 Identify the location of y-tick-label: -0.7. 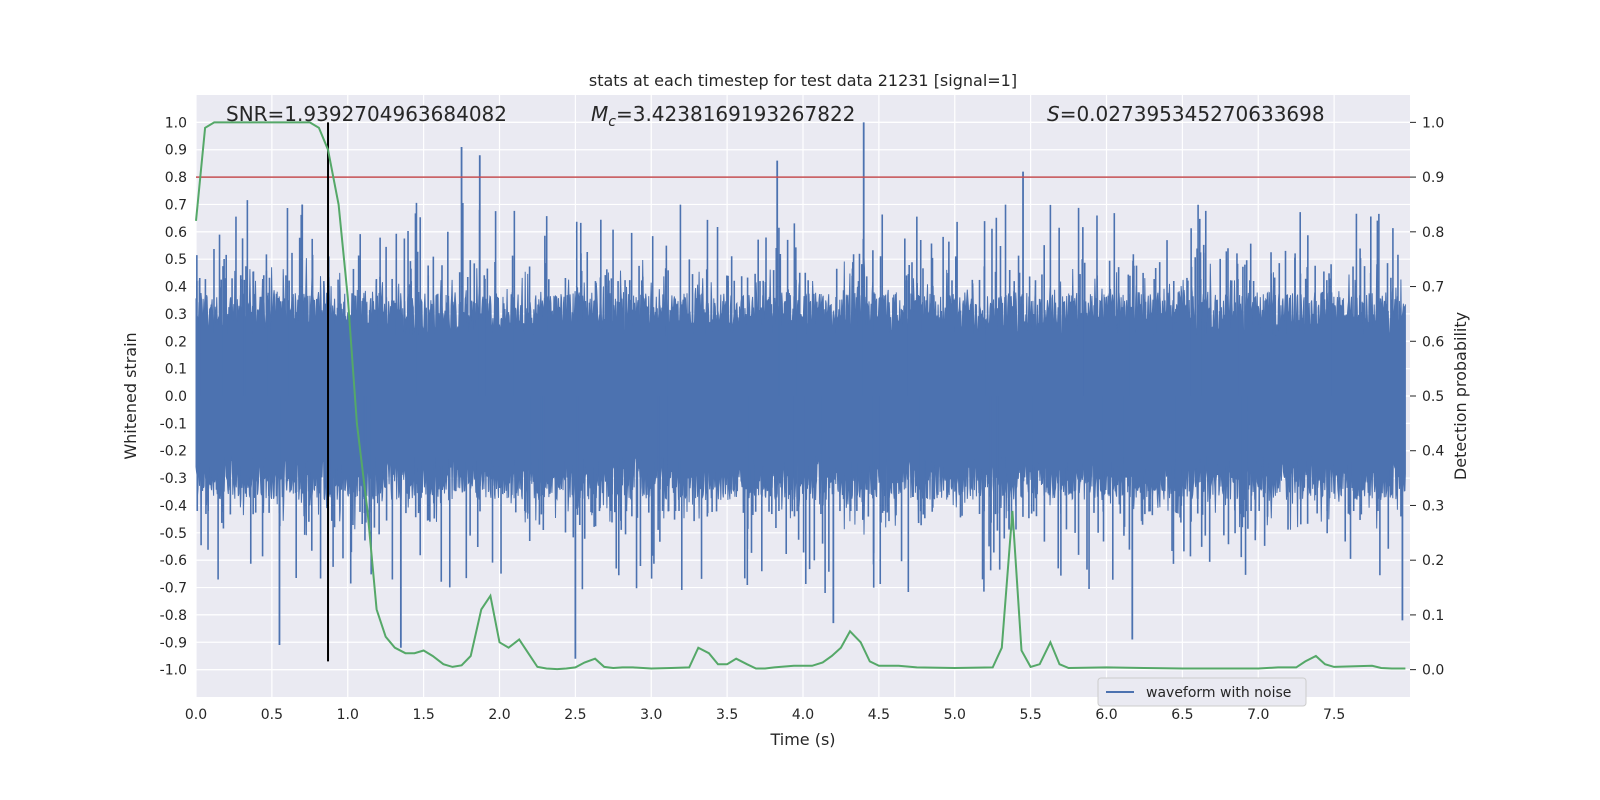
(173, 589).